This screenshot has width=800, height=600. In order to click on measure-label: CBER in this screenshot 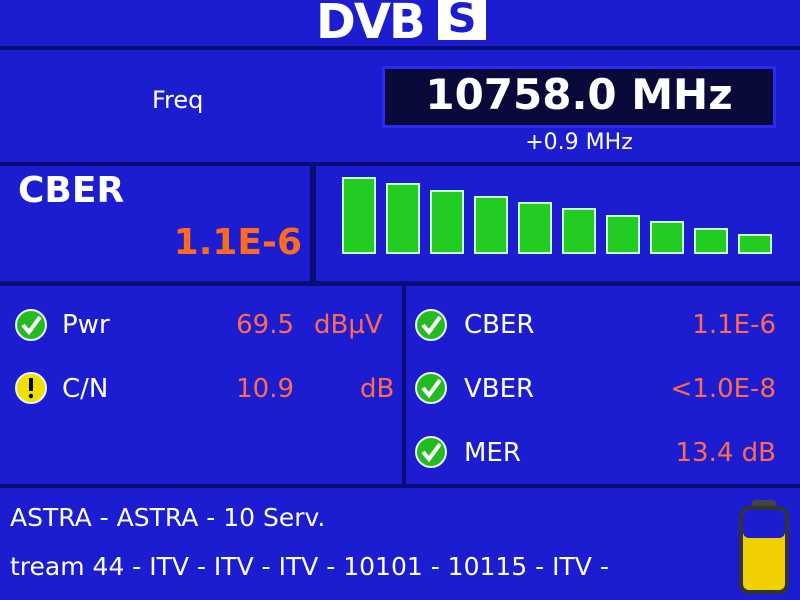, I will do `click(499, 325)`.